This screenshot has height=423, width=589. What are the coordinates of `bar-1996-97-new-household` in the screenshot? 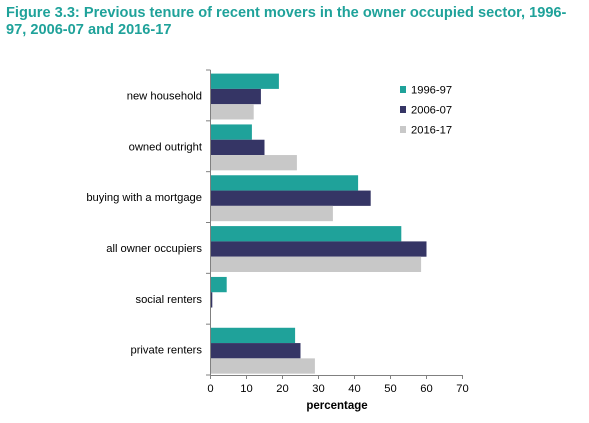 It's located at (244, 81).